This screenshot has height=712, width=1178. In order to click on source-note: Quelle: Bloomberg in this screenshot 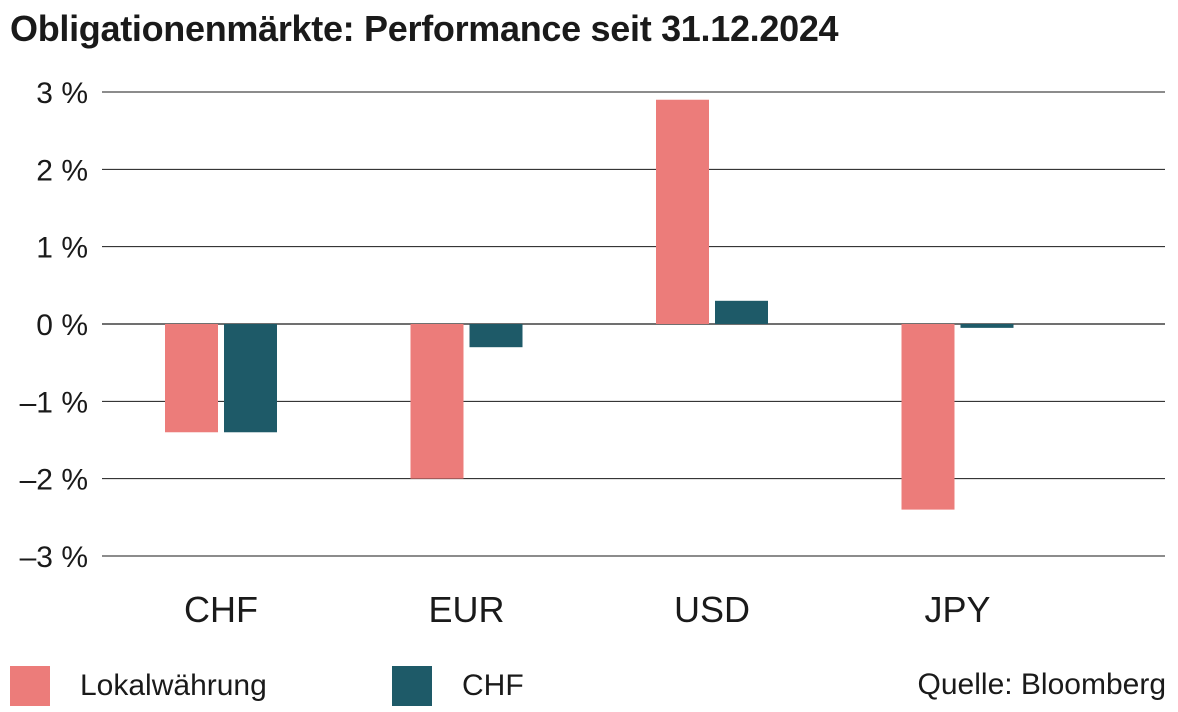, I will do `click(1041, 684)`.